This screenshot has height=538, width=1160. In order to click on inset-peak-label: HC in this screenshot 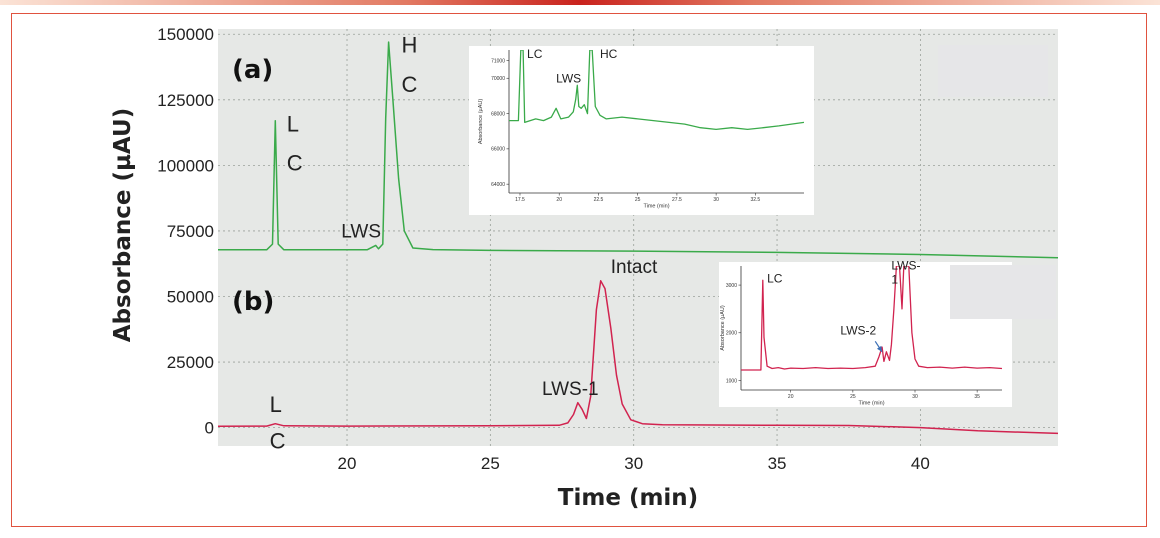, I will do `click(609, 54)`.